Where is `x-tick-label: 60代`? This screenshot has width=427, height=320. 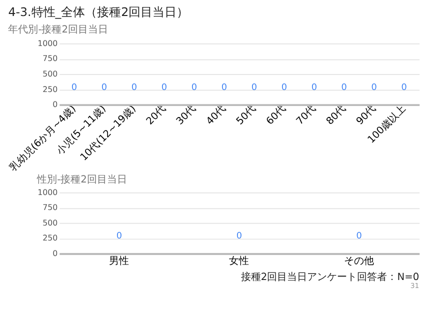
x-tick-label: 60代 is located at coordinates (276, 115).